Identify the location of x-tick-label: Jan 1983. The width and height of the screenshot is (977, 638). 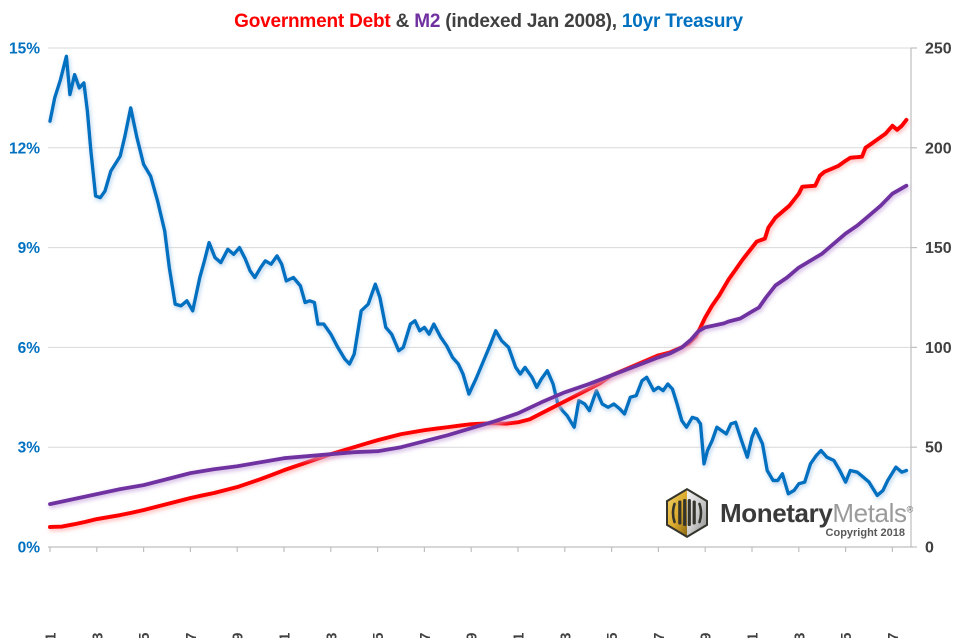
(97, 635).